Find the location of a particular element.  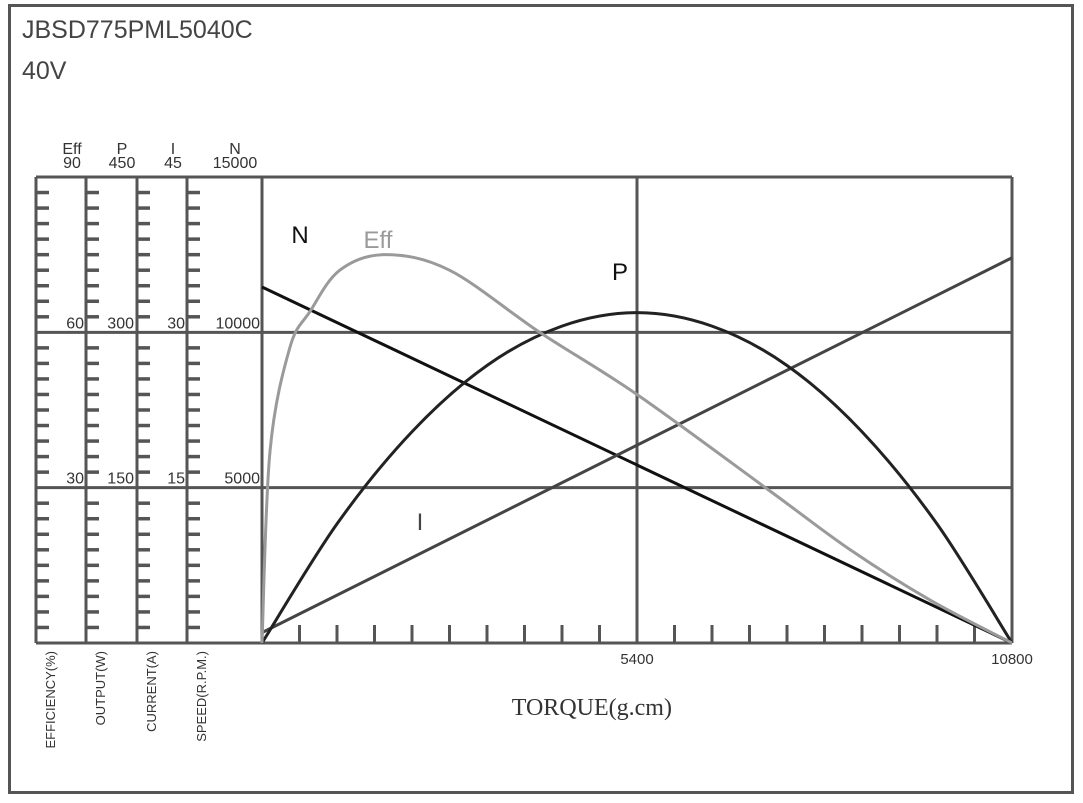

y-tick-label-P: 300 is located at coordinates (120, 323).